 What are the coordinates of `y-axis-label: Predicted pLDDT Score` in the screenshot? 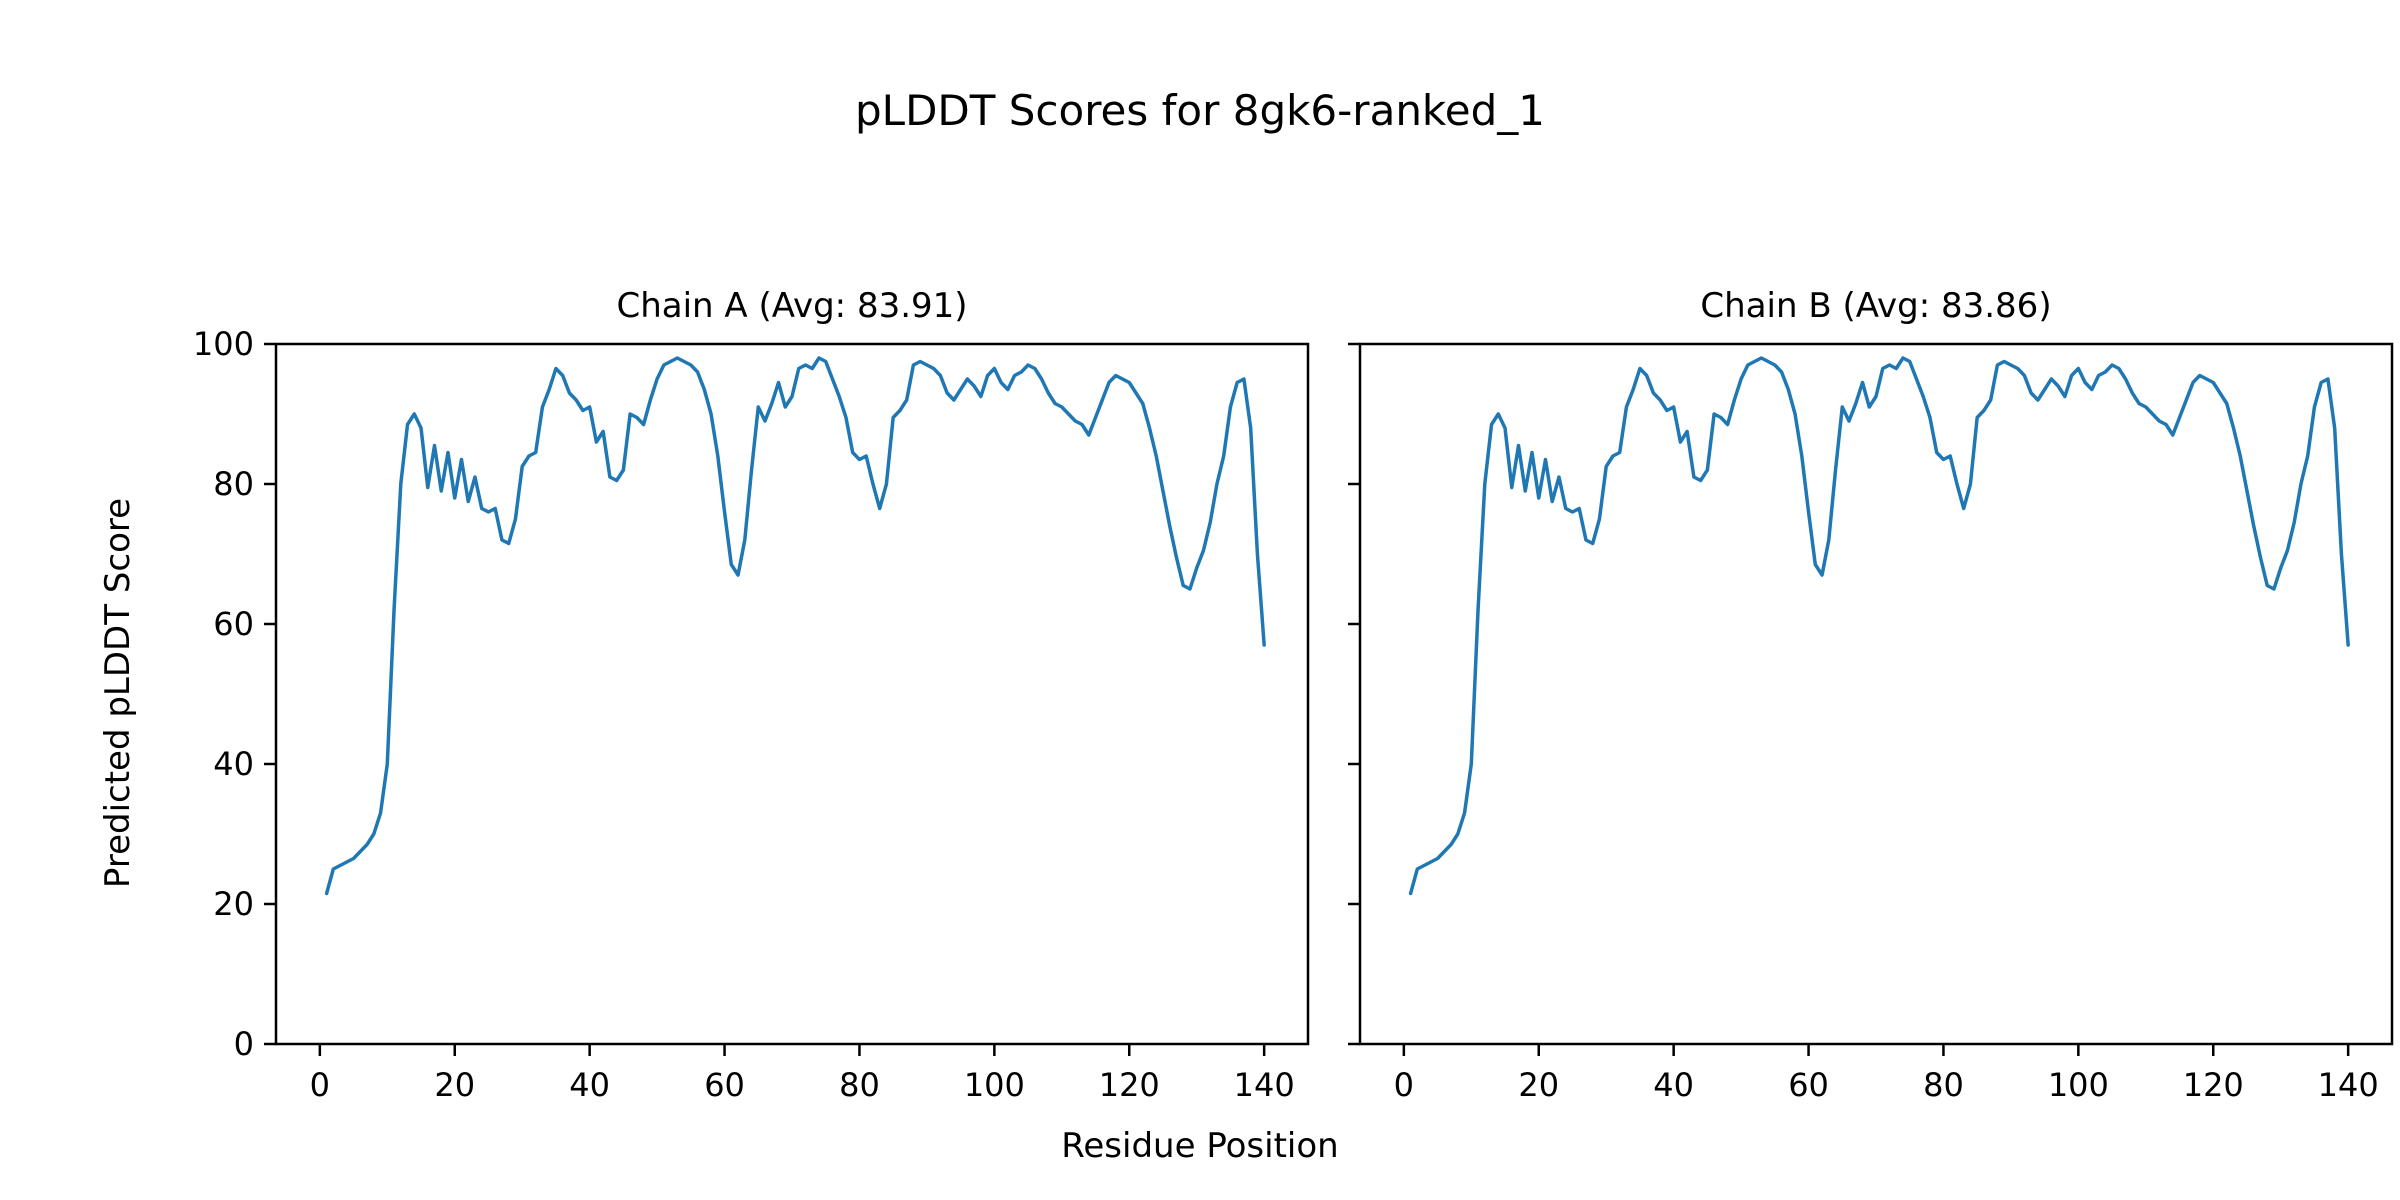 It's located at (118, 693).